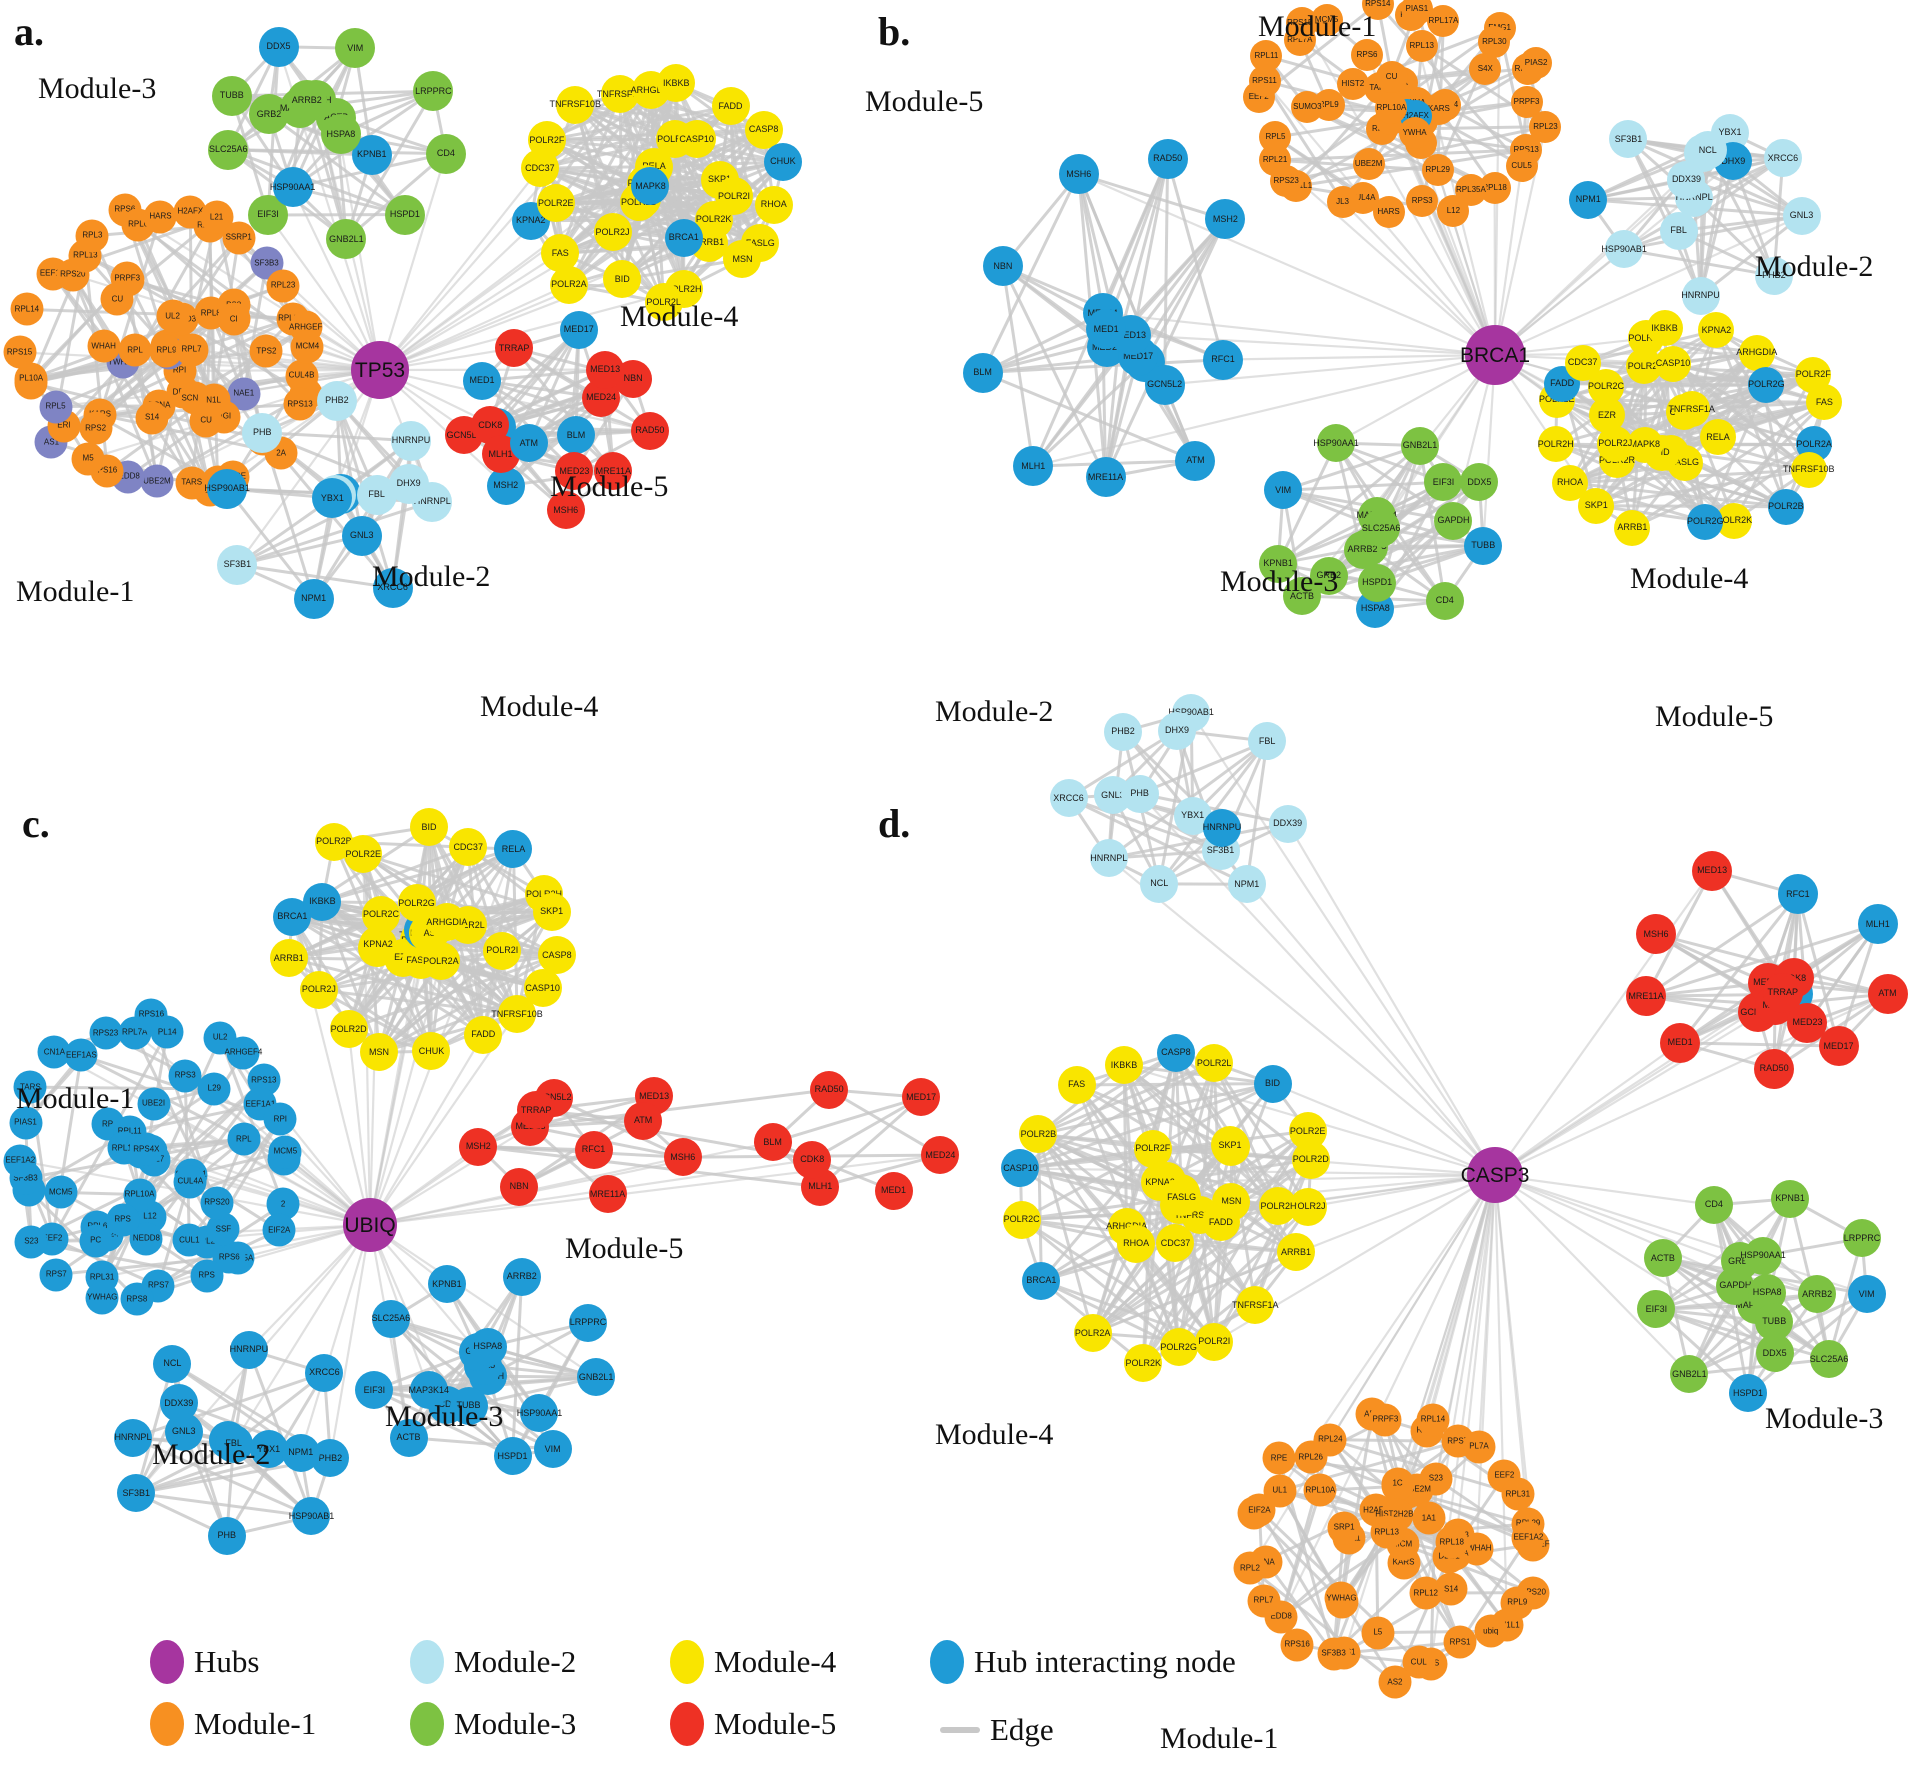 The height and width of the screenshot is (1775, 1923). Describe the element at coordinates (214, 400) in the screenshot. I see `network-node: N1L` at that location.